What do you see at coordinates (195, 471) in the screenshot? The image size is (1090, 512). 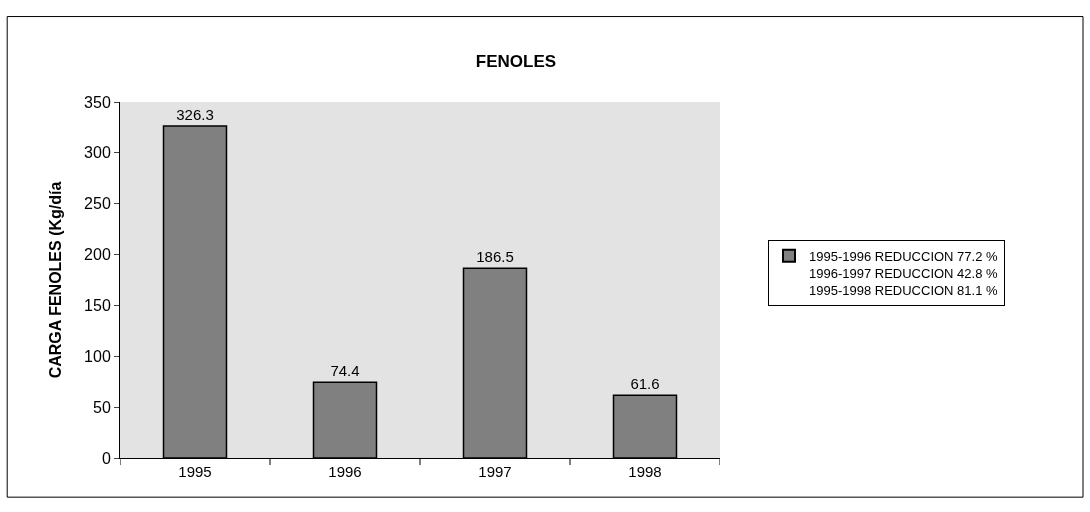 I see `x-tick-label: 1995` at bounding box center [195, 471].